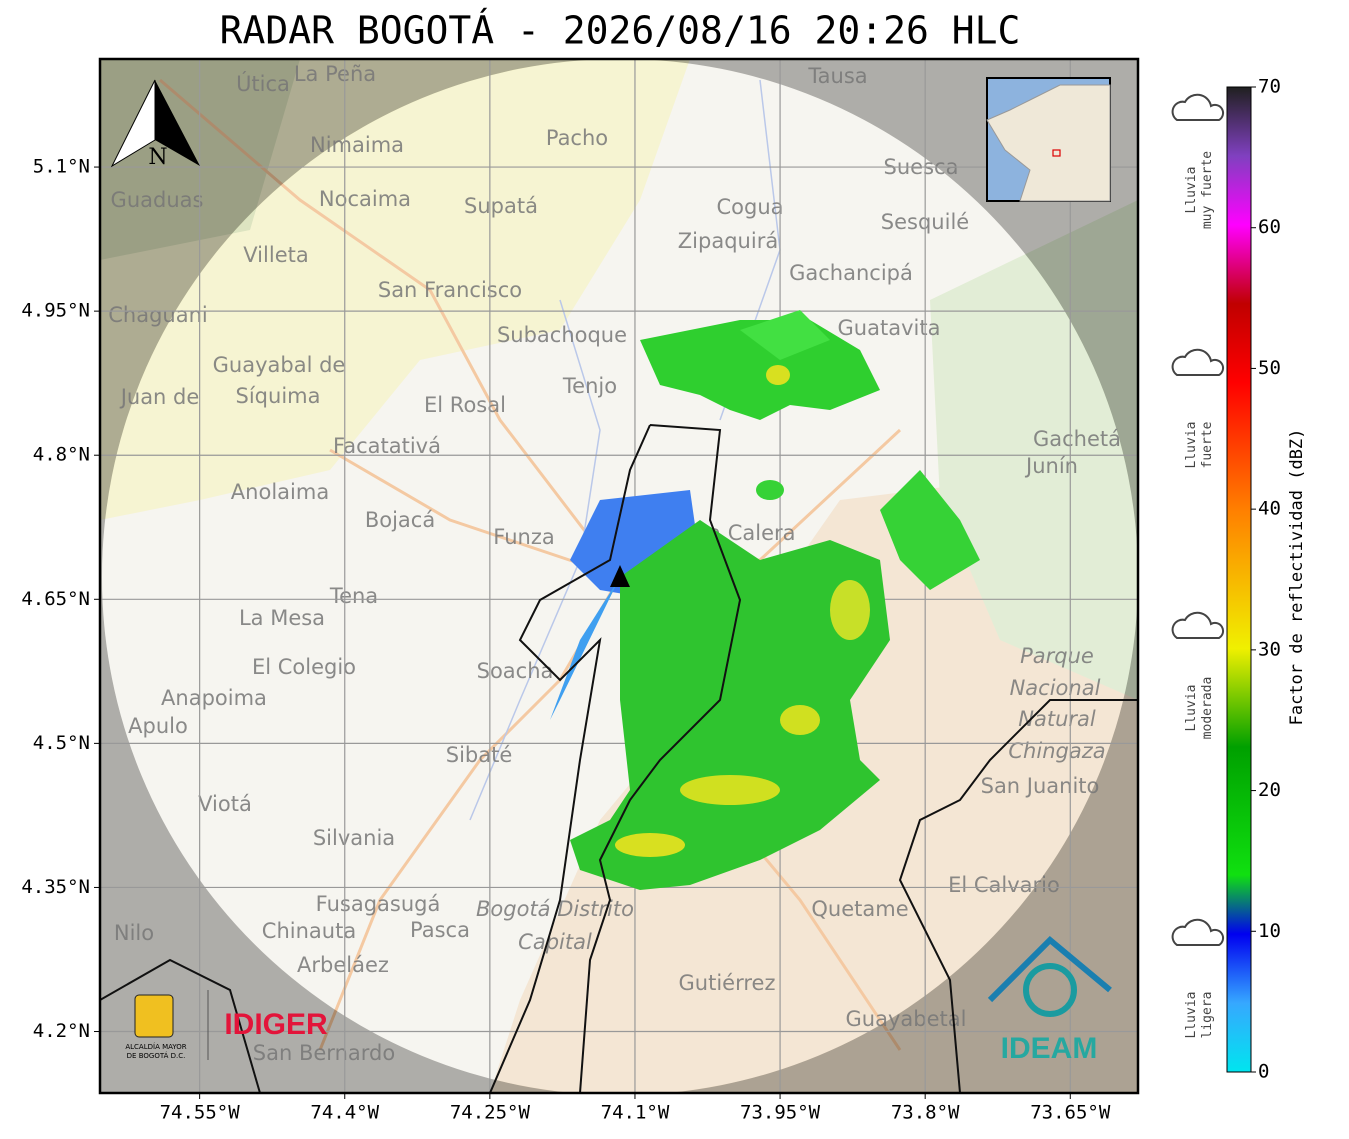  What do you see at coordinates (282, 618) in the screenshot?
I see `place-label: La Mesa` at bounding box center [282, 618].